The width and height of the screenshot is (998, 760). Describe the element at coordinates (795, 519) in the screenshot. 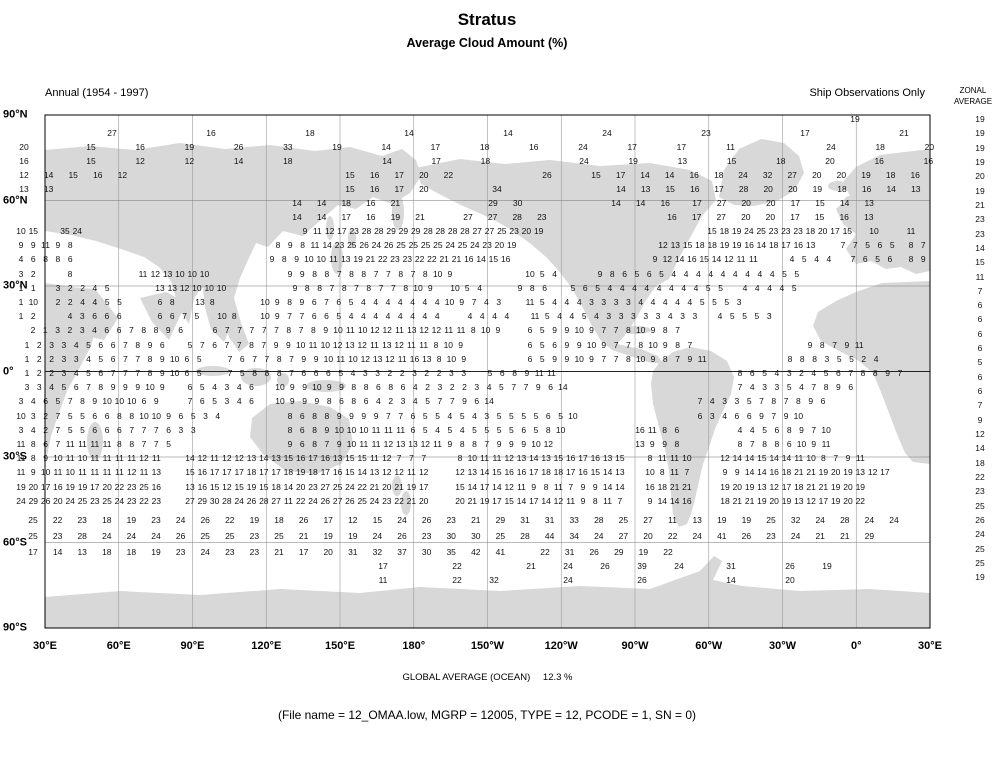

I see `cloud-amount-value: 32` at that location.